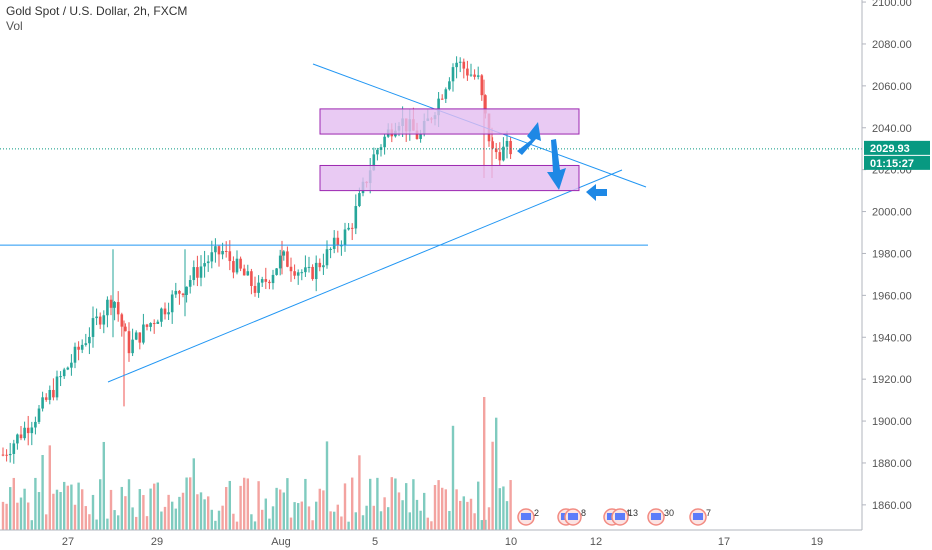 The width and height of the screenshot is (932, 550). Describe the element at coordinates (96, 19) in the screenshot. I see `chart-legend: Gold Spot / U.S. Dollar, 2h, FXCM Vol` at that location.